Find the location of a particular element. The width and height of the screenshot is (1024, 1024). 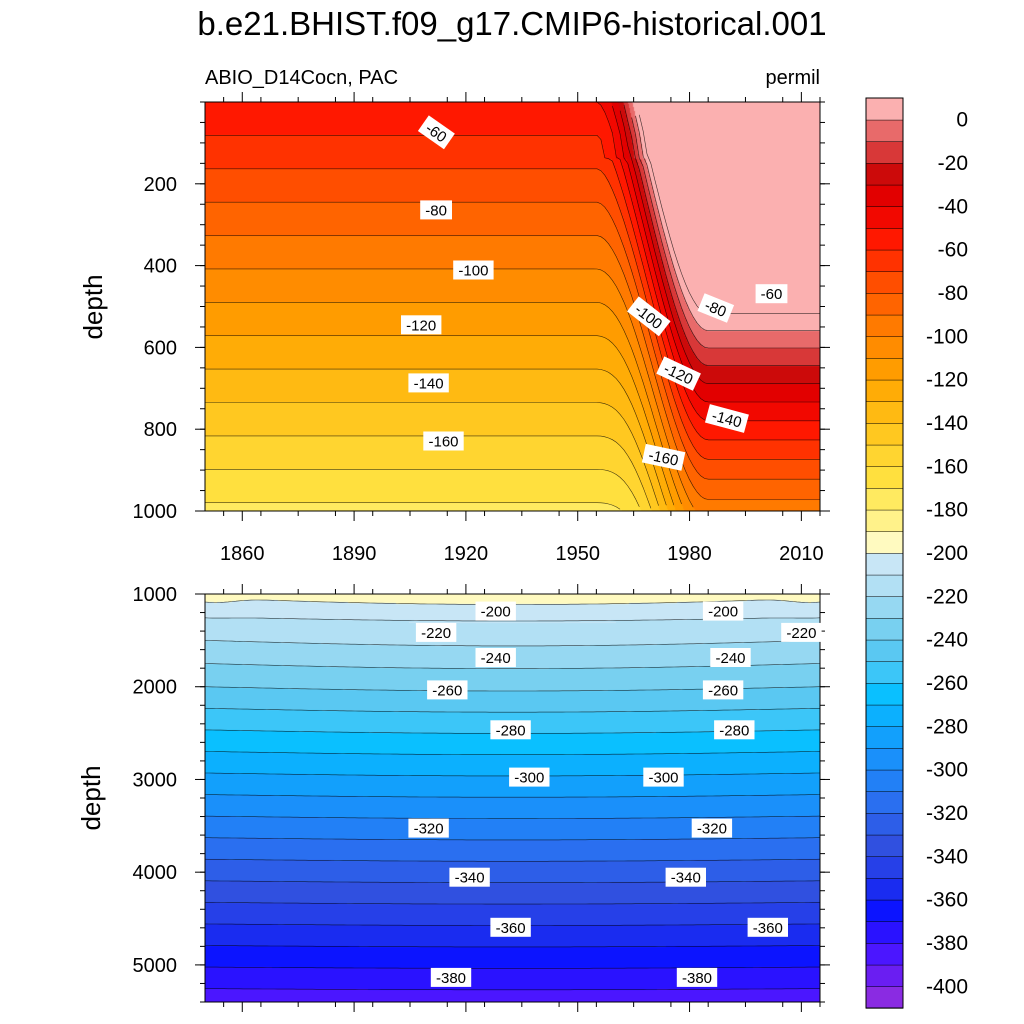

upper-panel-y-tick-label: 200 is located at coordinates (160, 185).